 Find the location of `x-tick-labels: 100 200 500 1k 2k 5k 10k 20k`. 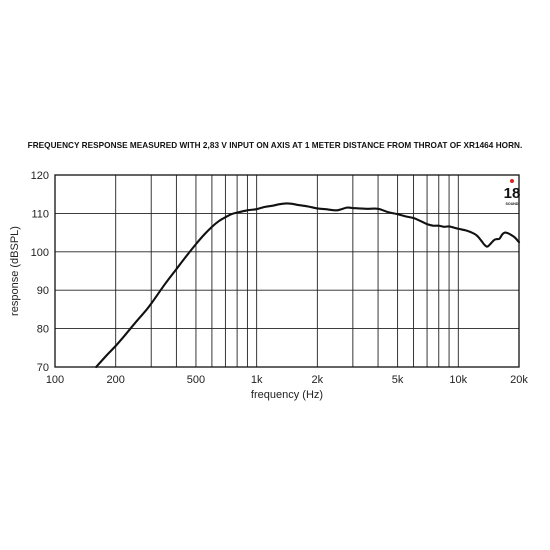

x-tick-labels: 100 200 500 1k 2k 5k 10k 20k is located at coordinates (287, 380).